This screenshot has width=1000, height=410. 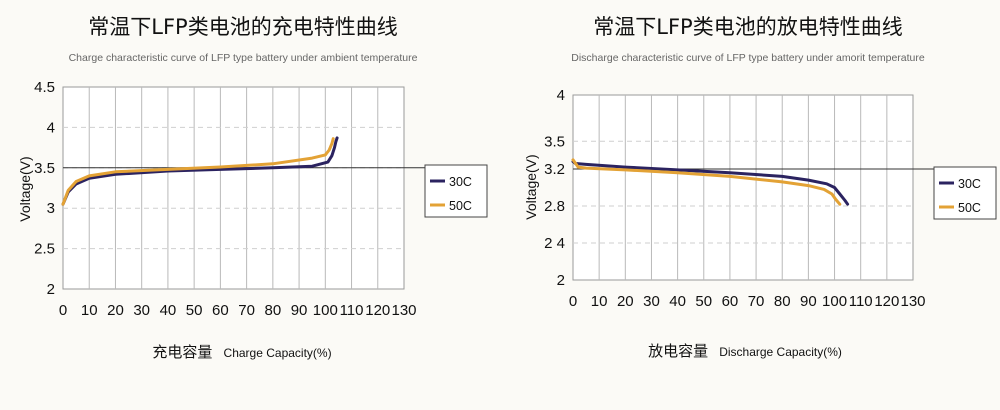 I want to click on charge-legend-label-30c: 30C, so click(x=460, y=182).